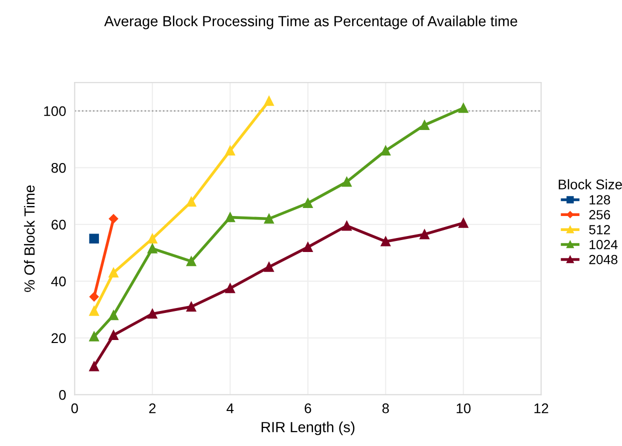 The height and width of the screenshot is (446, 622). Describe the element at coordinates (385, 408) in the screenshot. I see `x-tick-label: 8` at that location.